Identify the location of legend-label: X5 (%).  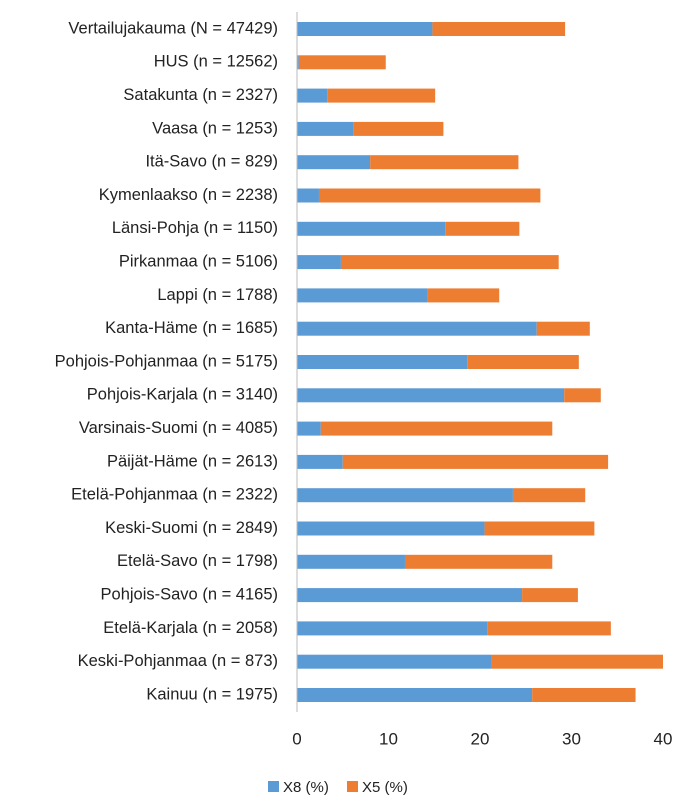
(385, 787).